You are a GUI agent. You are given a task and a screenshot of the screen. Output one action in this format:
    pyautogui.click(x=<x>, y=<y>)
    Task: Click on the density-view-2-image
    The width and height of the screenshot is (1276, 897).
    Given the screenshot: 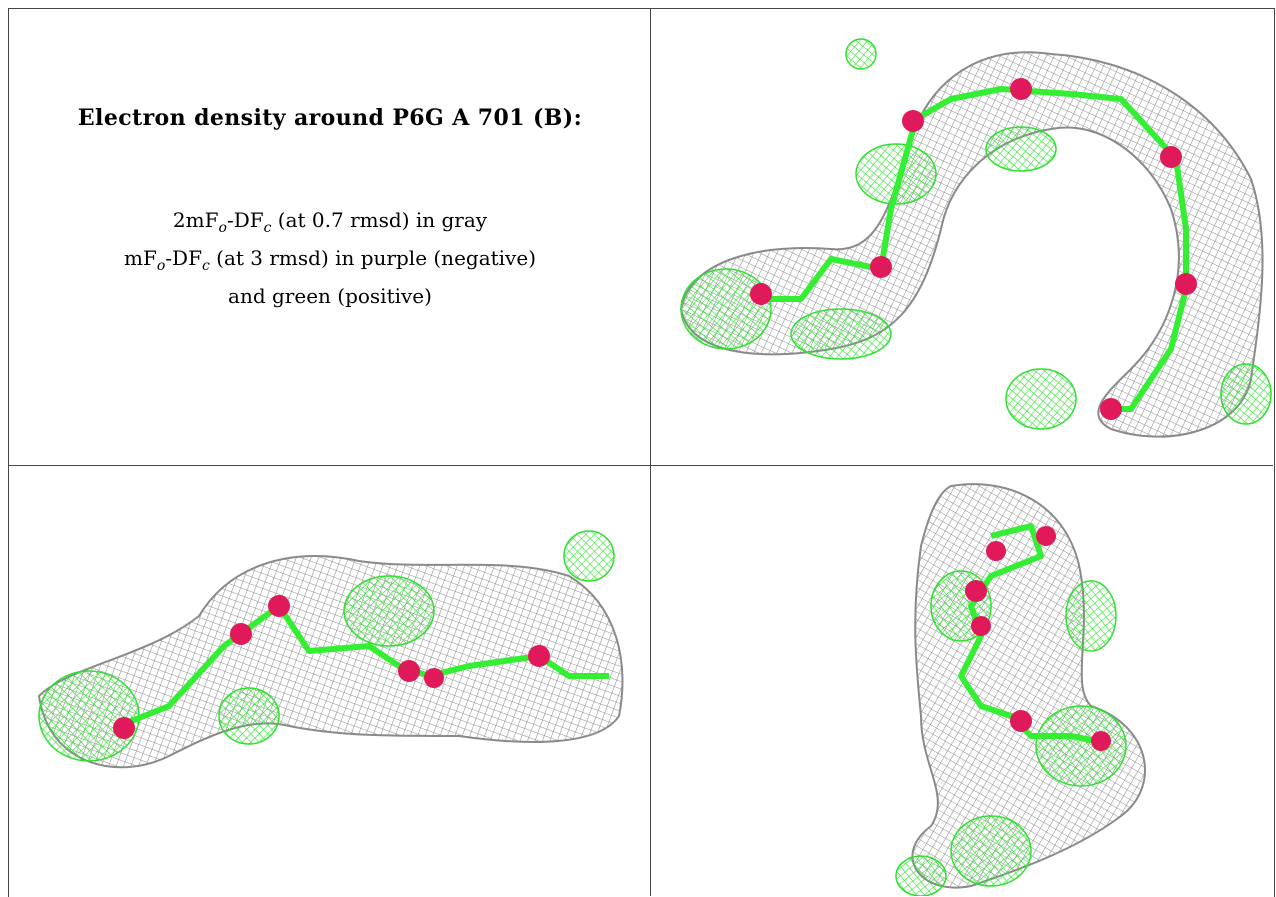 What is the action you would take?
    pyautogui.click(x=330, y=649)
    